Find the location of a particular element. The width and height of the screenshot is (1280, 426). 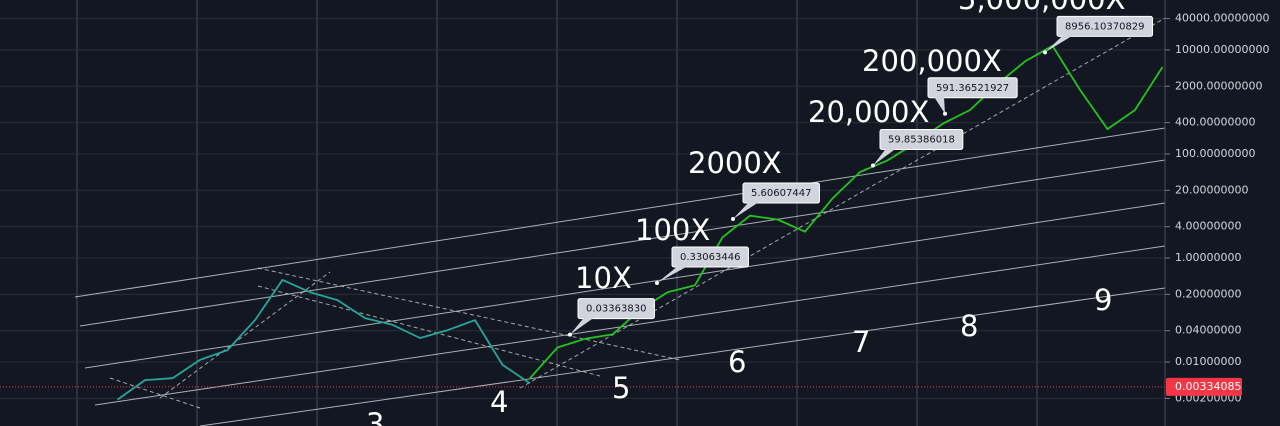

callout-label: 591.36521927 is located at coordinates (972, 88).